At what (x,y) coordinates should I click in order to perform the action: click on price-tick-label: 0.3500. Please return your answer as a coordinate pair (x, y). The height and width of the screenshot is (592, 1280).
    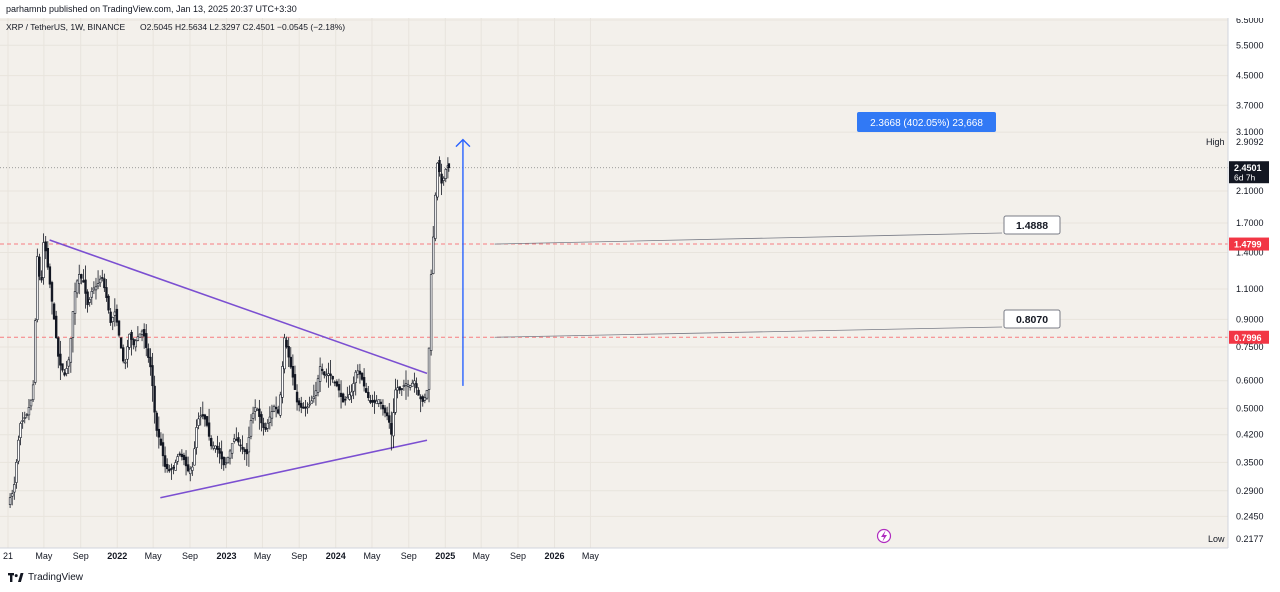
    Looking at the image, I should click on (1250, 462).